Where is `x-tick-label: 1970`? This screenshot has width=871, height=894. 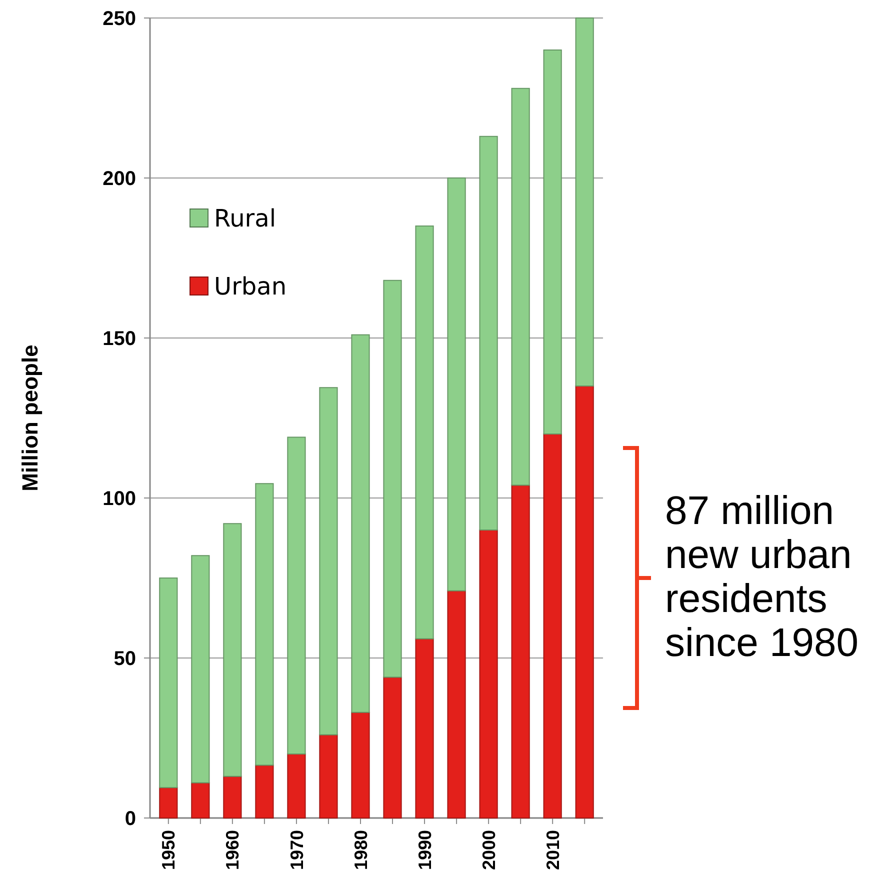
x-tick-label: 1970 is located at coordinates (296, 850).